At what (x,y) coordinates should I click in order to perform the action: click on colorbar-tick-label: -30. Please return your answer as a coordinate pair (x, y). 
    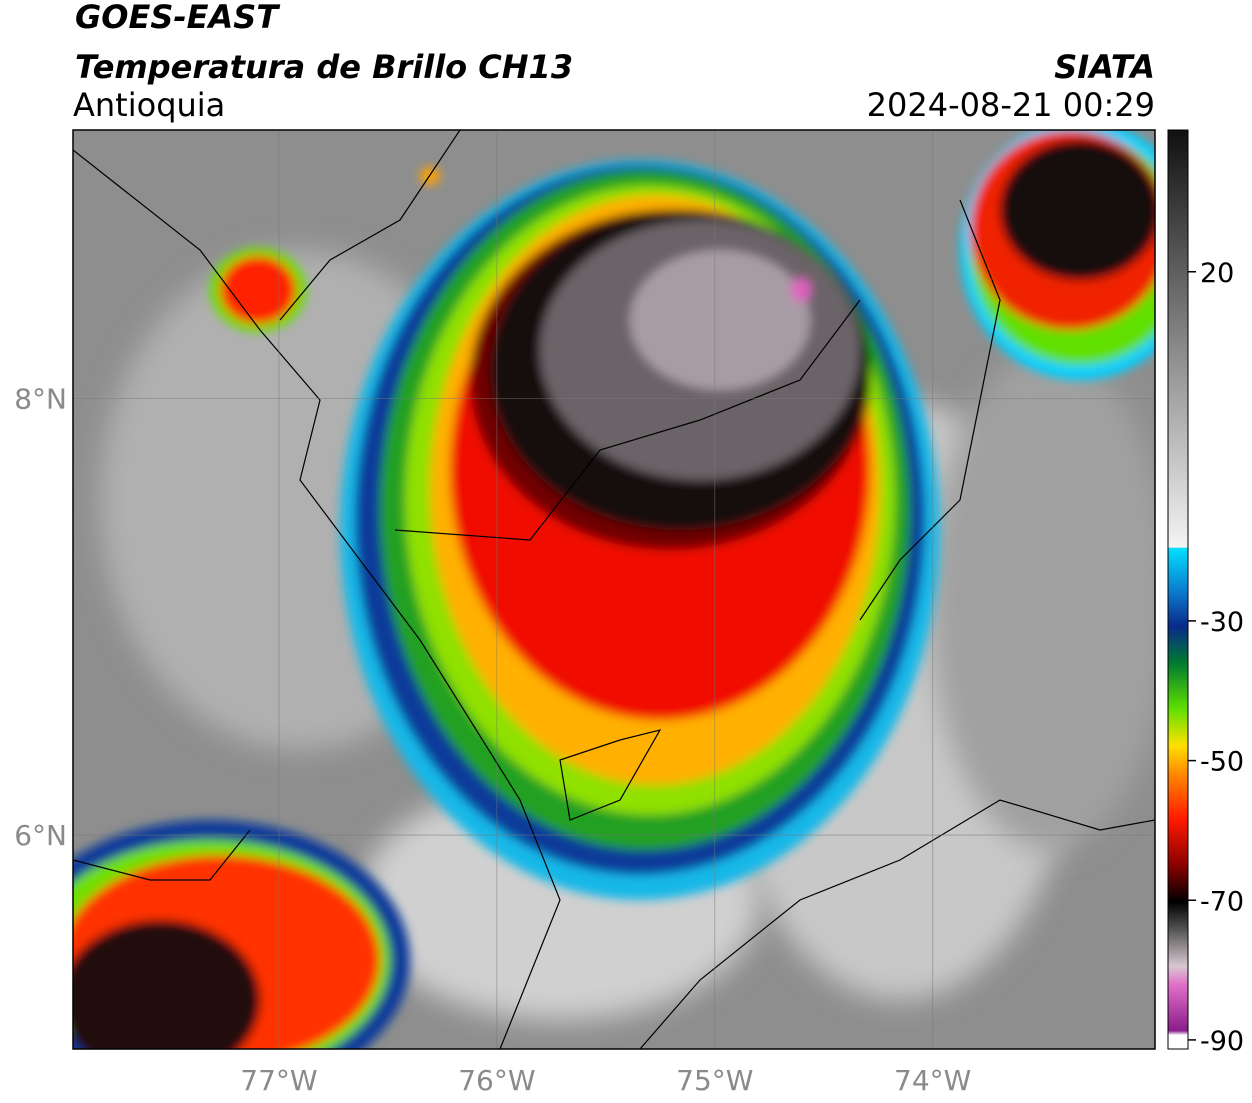
    Looking at the image, I should click on (1222, 622).